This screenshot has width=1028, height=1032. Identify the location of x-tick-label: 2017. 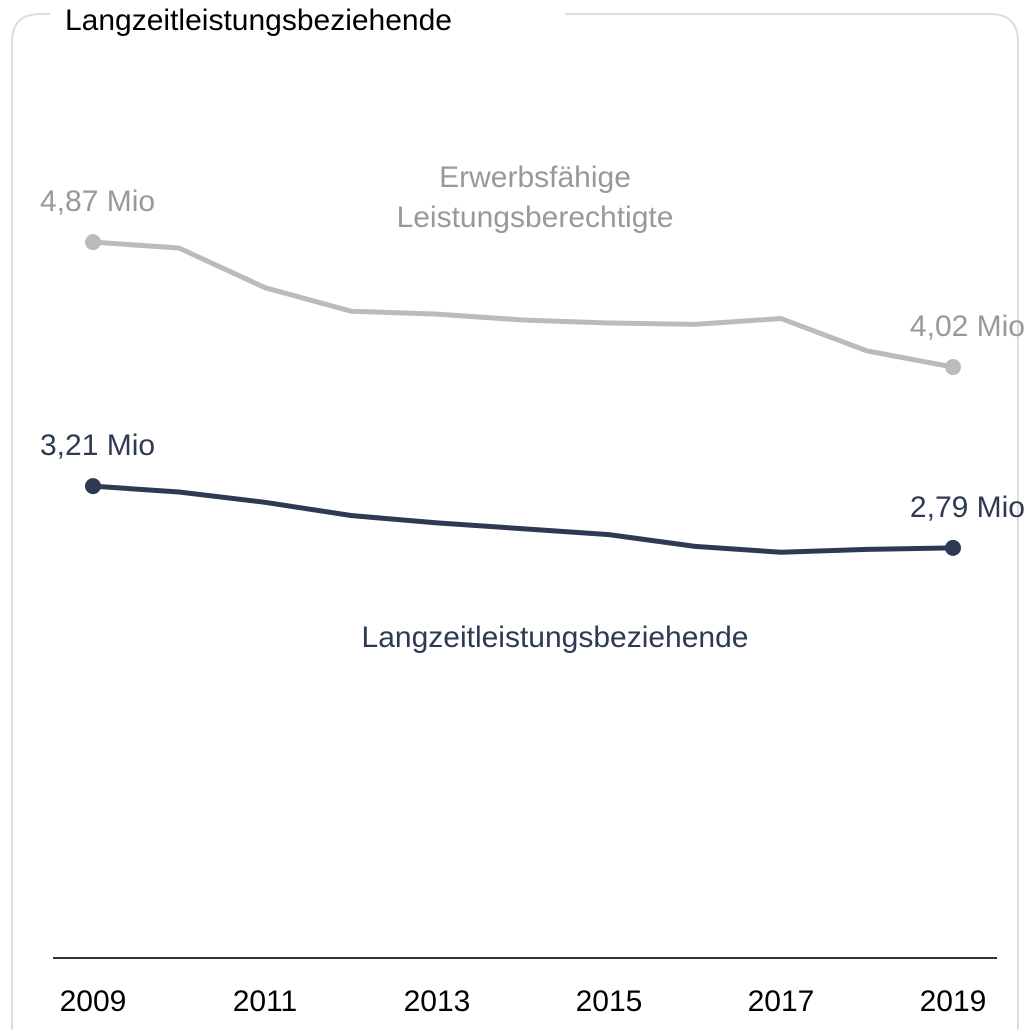
(781, 1001).